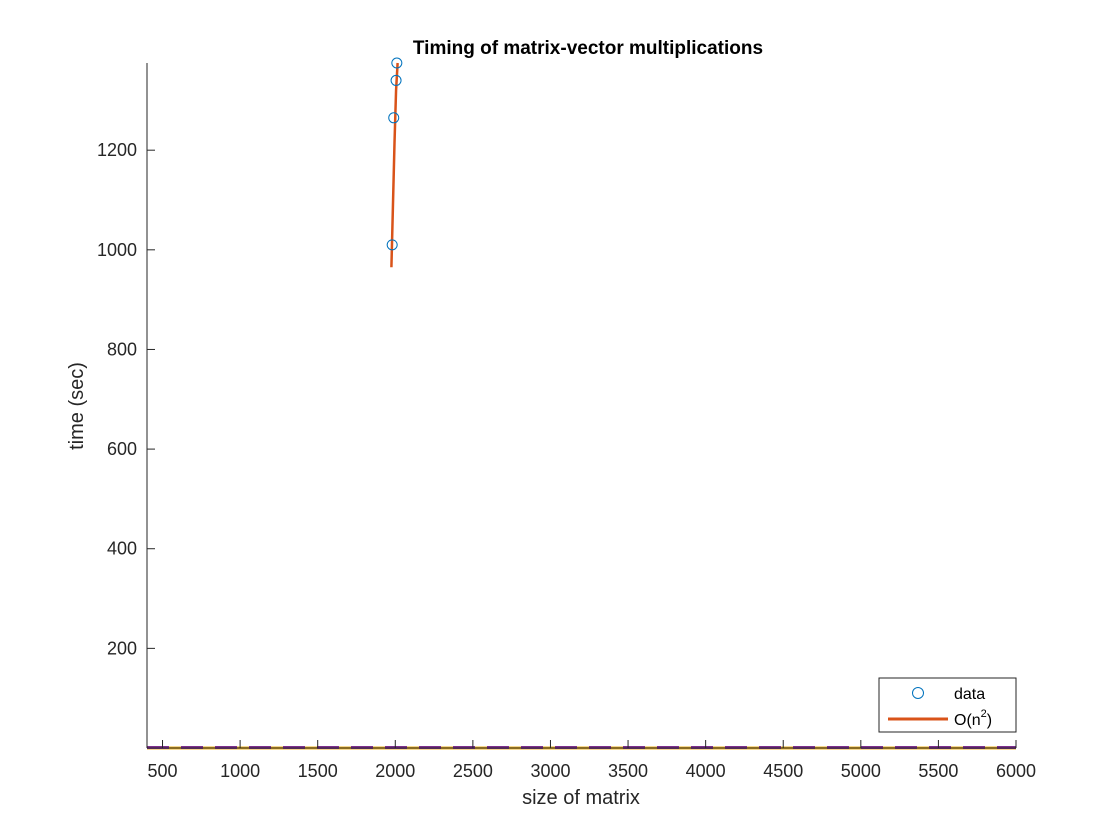  I want to click on x-tick-label: 3500, so click(628, 771).